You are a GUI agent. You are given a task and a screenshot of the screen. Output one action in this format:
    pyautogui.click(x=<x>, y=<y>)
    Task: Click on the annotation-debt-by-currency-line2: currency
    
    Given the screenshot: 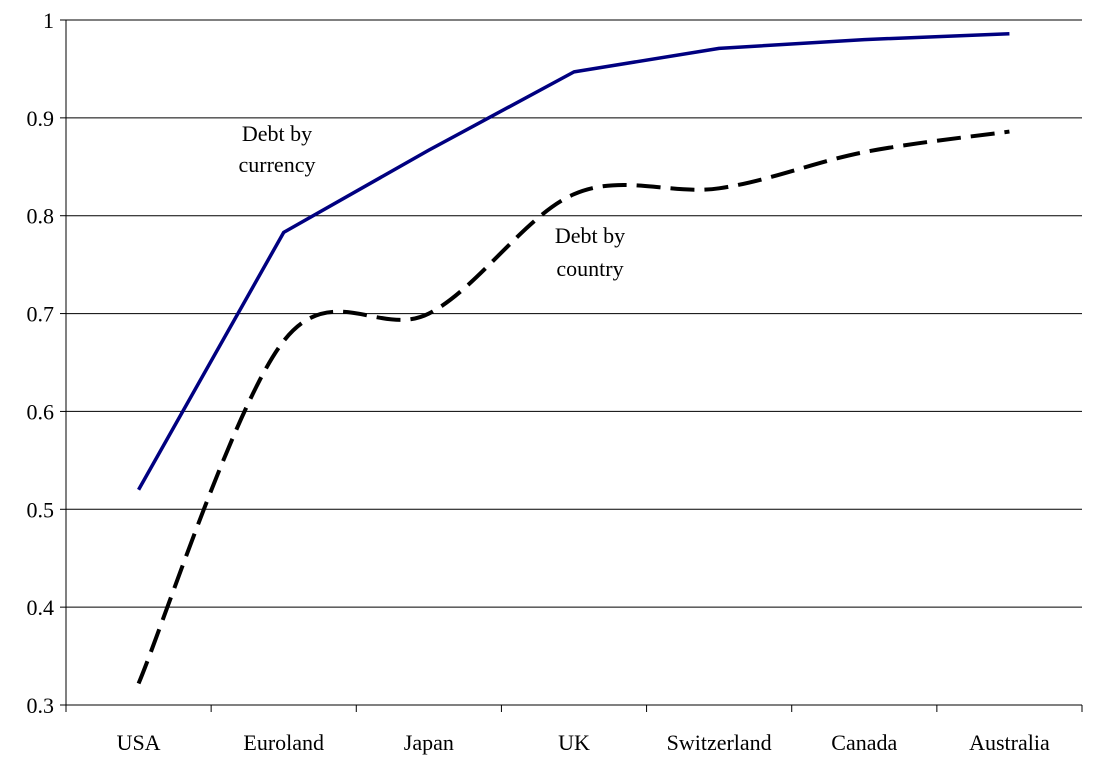 What is the action you would take?
    pyautogui.click(x=277, y=164)
    